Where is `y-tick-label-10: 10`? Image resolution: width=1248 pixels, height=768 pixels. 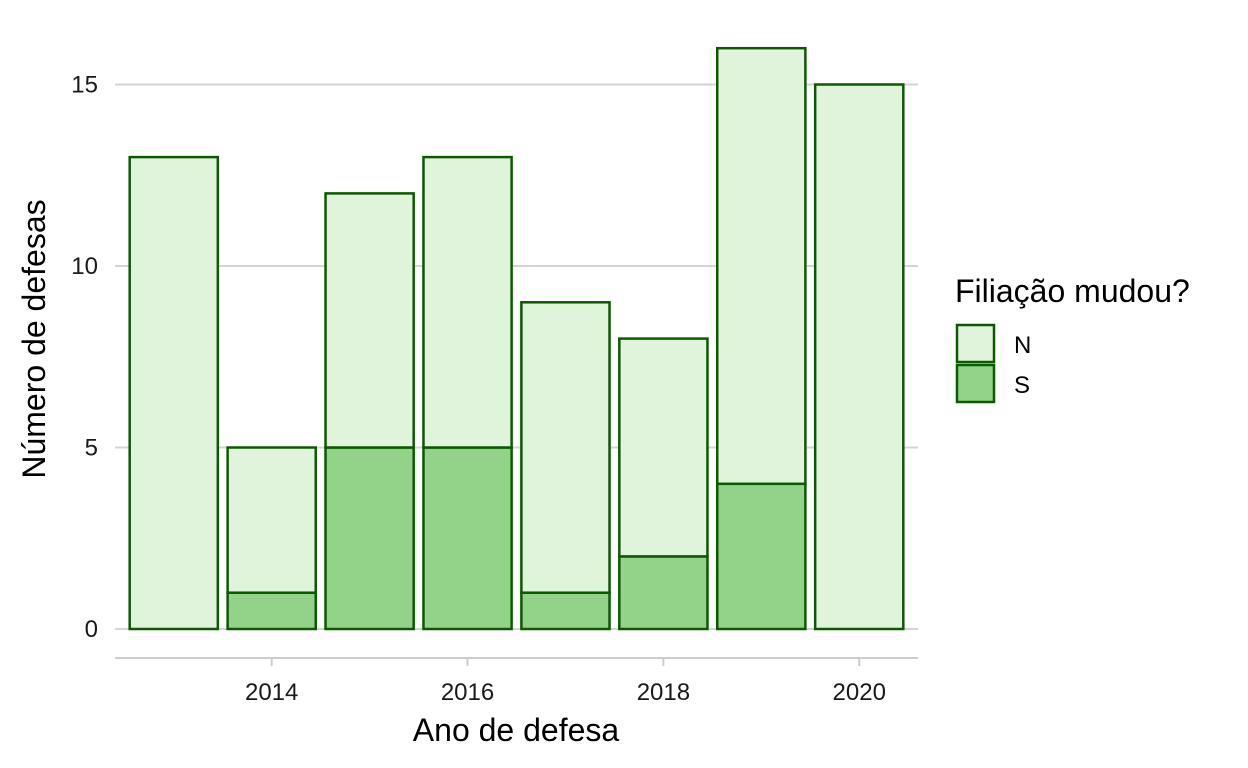 y-tick-label-10: 10 is located at coordinates (84, 266).